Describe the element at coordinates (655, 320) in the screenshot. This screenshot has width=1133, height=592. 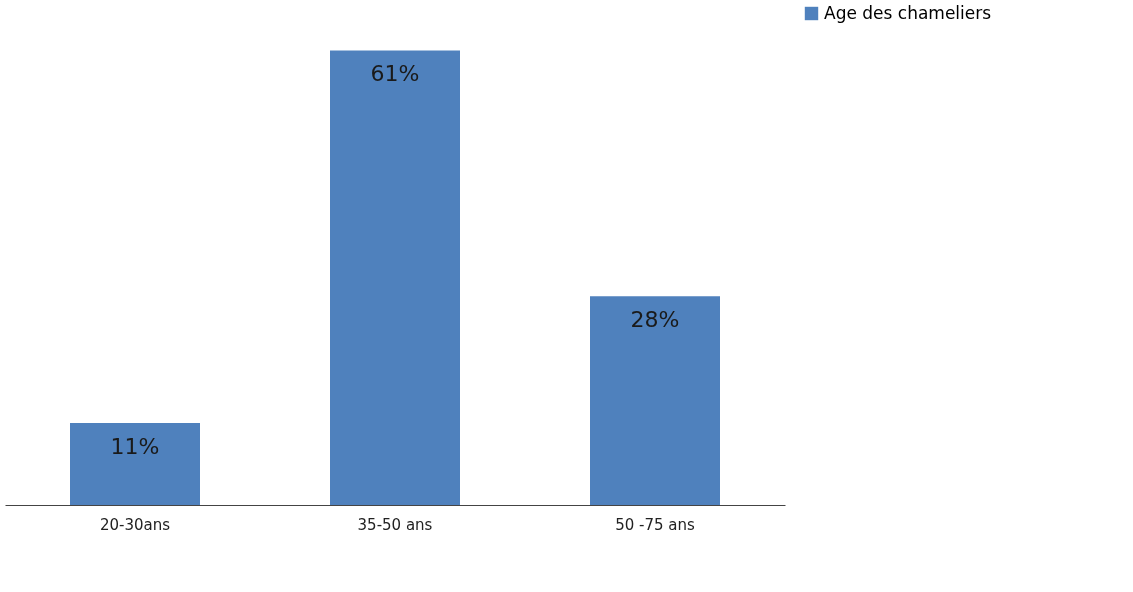
I see `data-label: 28%` at that location.